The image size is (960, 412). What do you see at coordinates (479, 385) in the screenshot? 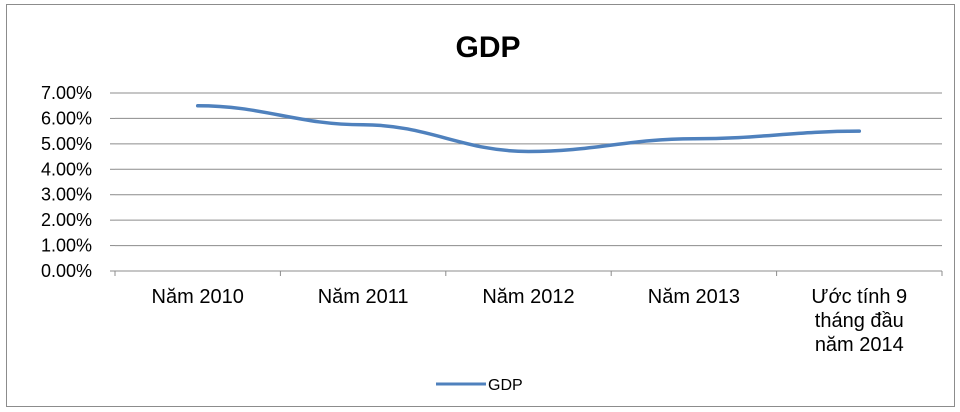
I see `legend: GDP` at bounding box center [479, 385].